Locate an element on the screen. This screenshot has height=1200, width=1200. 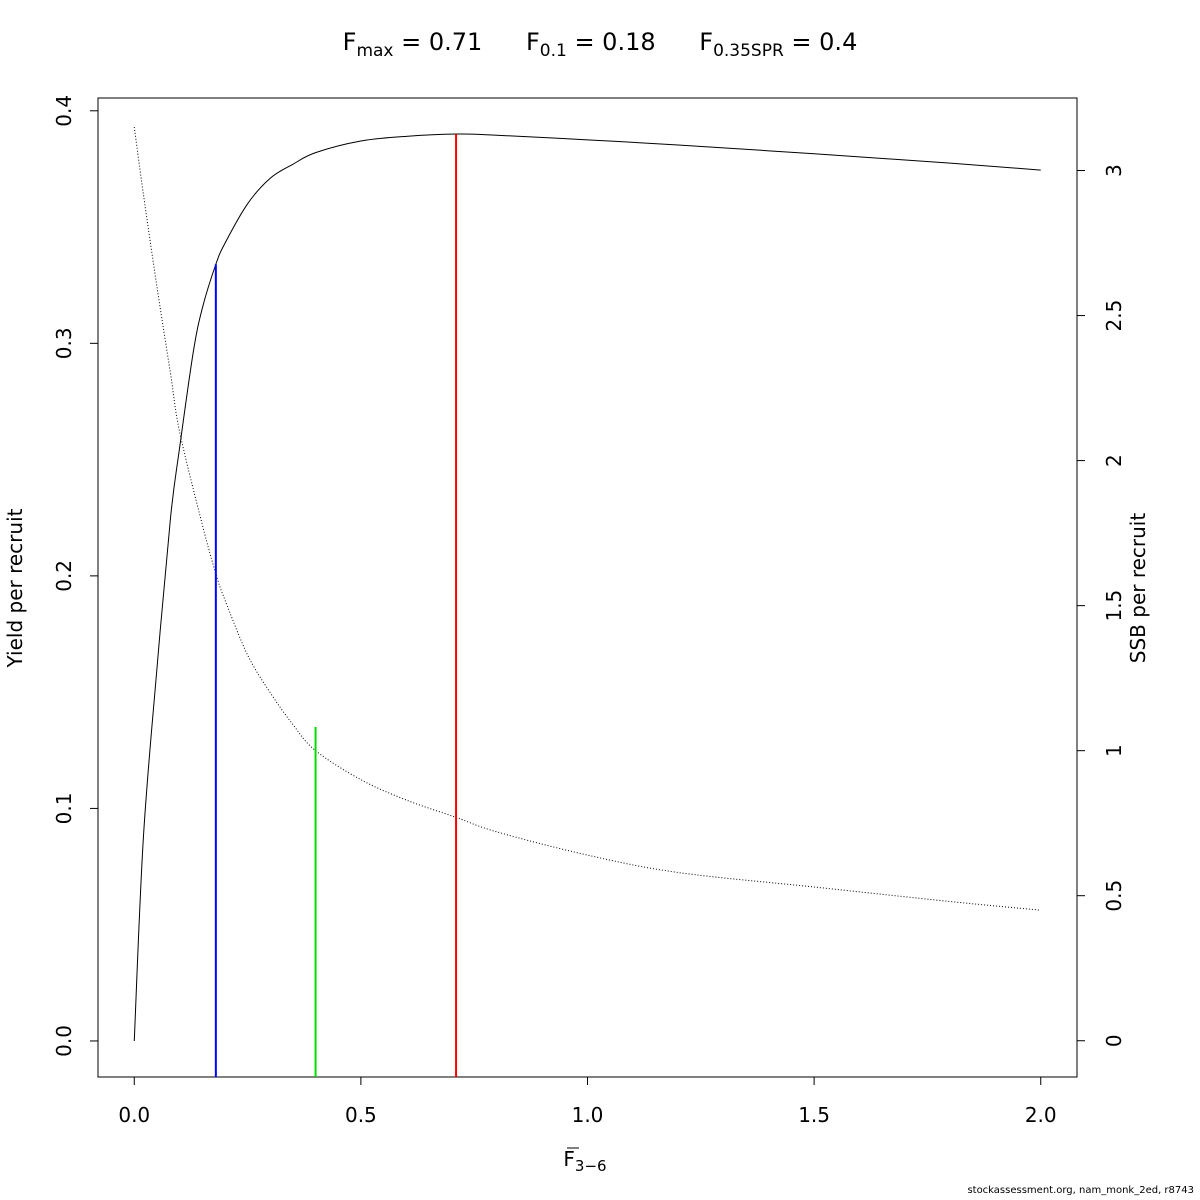
y-tick-label: 0.2 is located at coordinates (64, 576).